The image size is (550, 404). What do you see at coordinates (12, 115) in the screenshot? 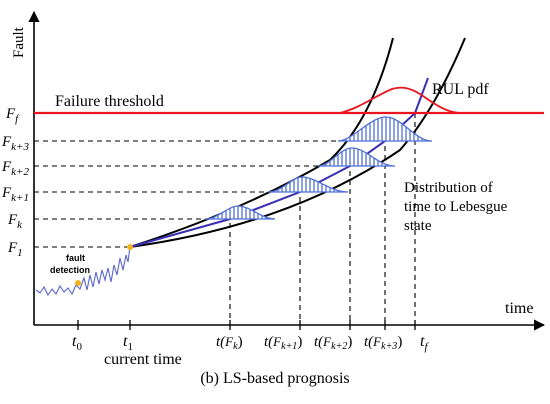
I see `y-tick-Ff: Ff` at bounding box center [12, 115].